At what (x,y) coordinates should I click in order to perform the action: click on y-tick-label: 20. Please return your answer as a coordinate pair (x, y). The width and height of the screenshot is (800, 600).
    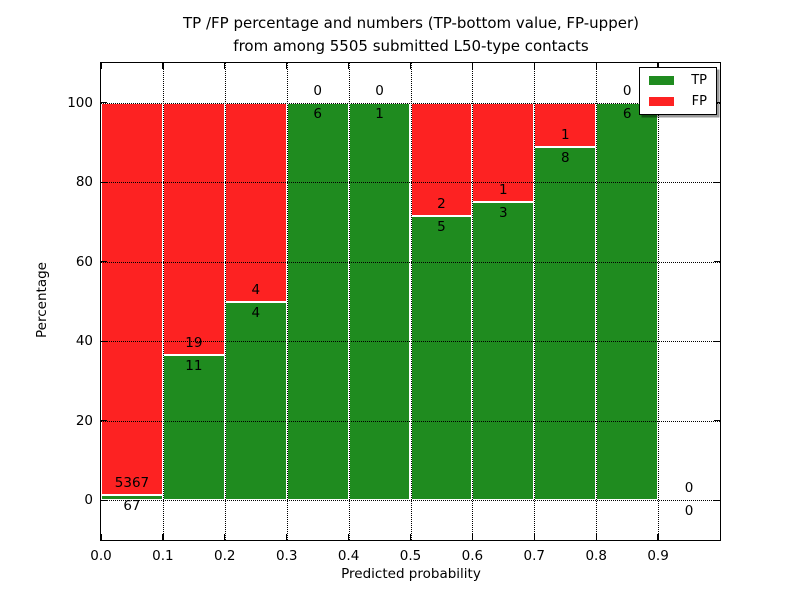
    Looking at the image, I should click on (84, 420).